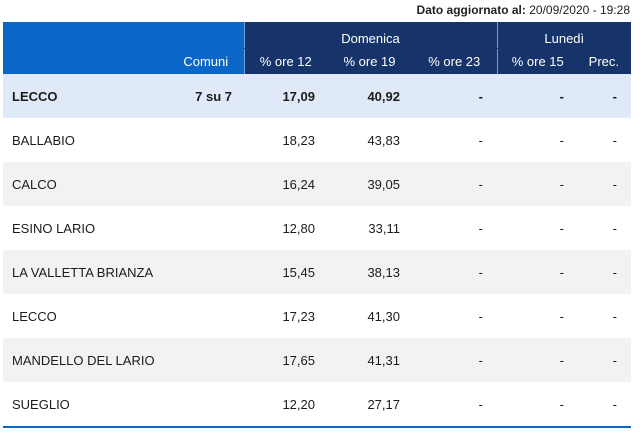 This screenshot has height=433, width=640. Describe the element at coordinates (369, 272) in the screenshot. I see `row-ore19: 38,13` at that location.